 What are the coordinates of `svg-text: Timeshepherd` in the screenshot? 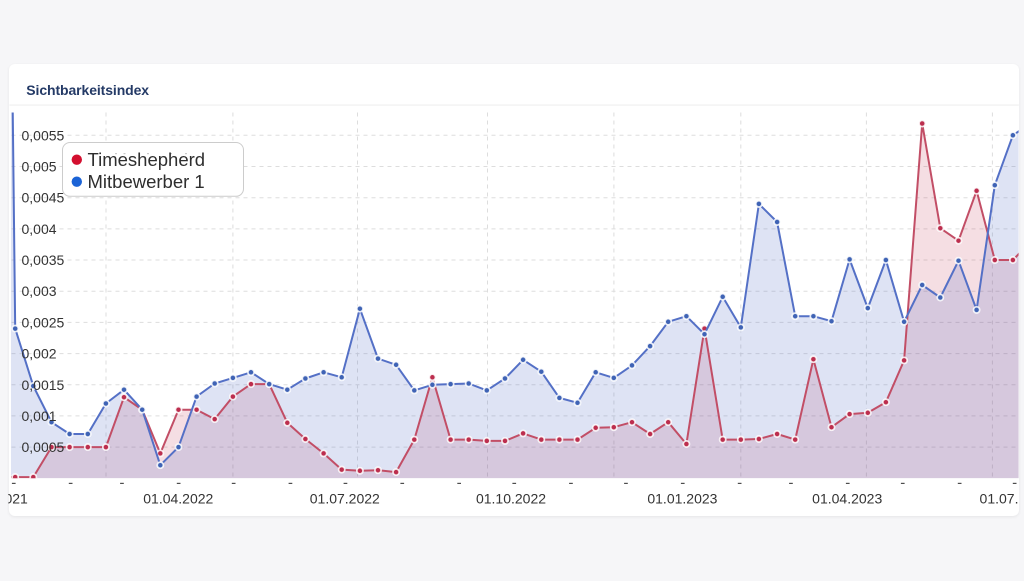 It's located at (147, 159).